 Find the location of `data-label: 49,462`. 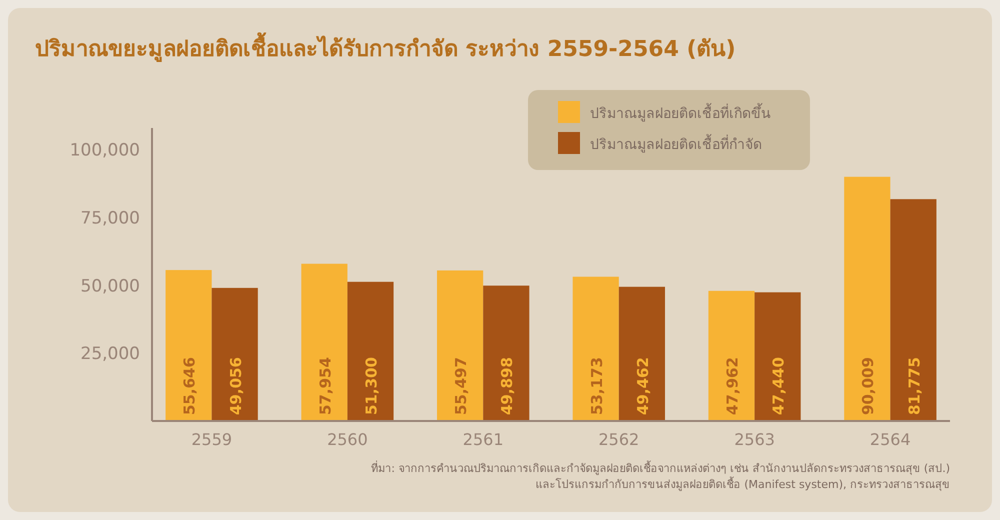

data-label: 49,462 is located at coordinates (643, 386).